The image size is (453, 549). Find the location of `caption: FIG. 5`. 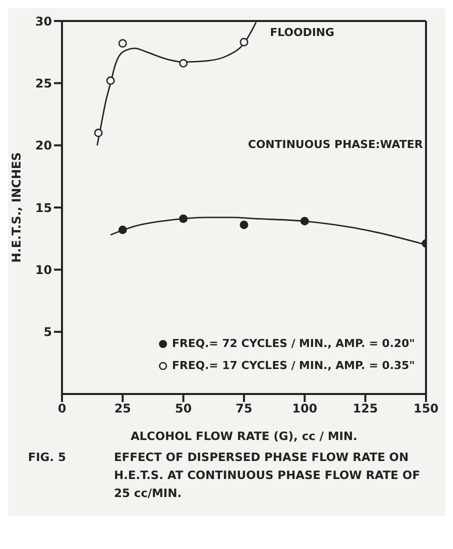

caption: FIG. 5 is located at coordinates (47, 457).